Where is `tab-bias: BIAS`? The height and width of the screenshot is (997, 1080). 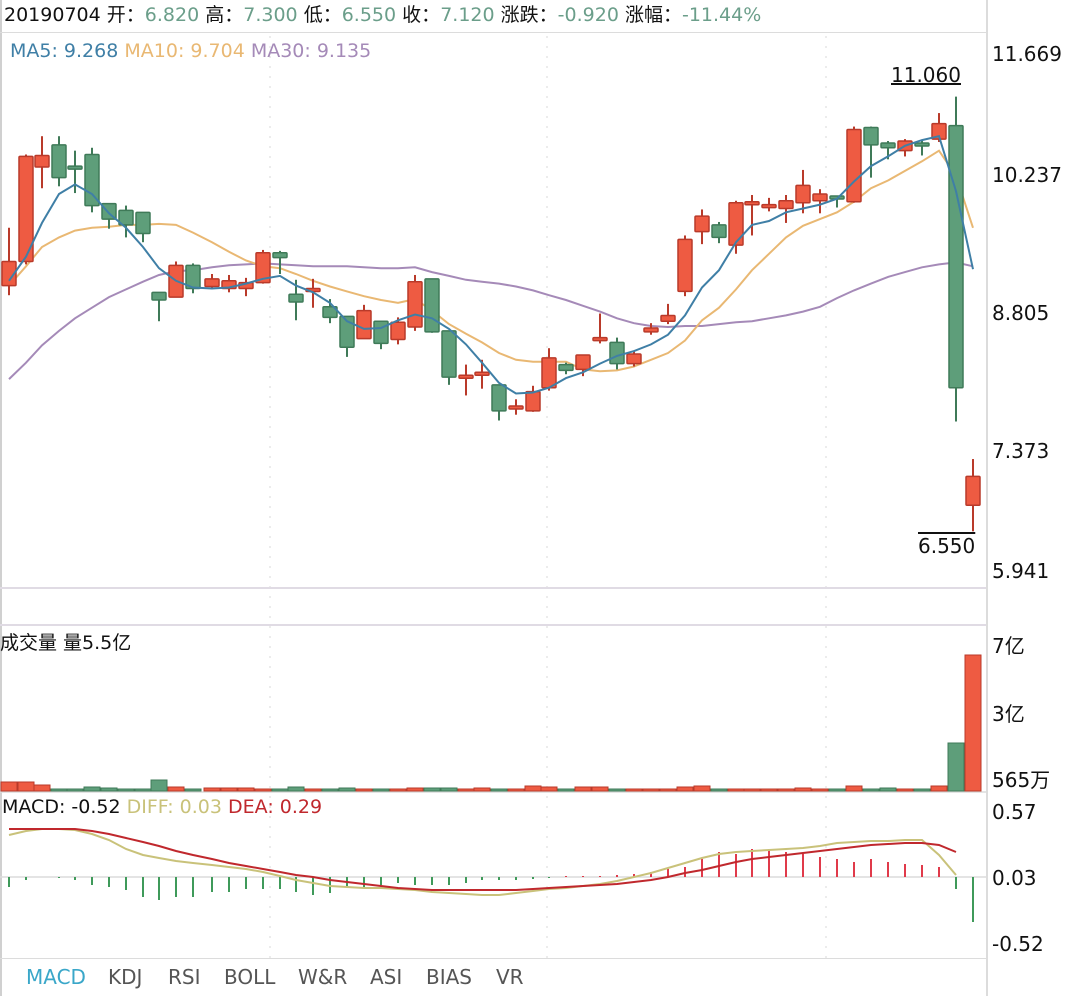 tab-bias: BIAS is located at coordinates (449, 977).